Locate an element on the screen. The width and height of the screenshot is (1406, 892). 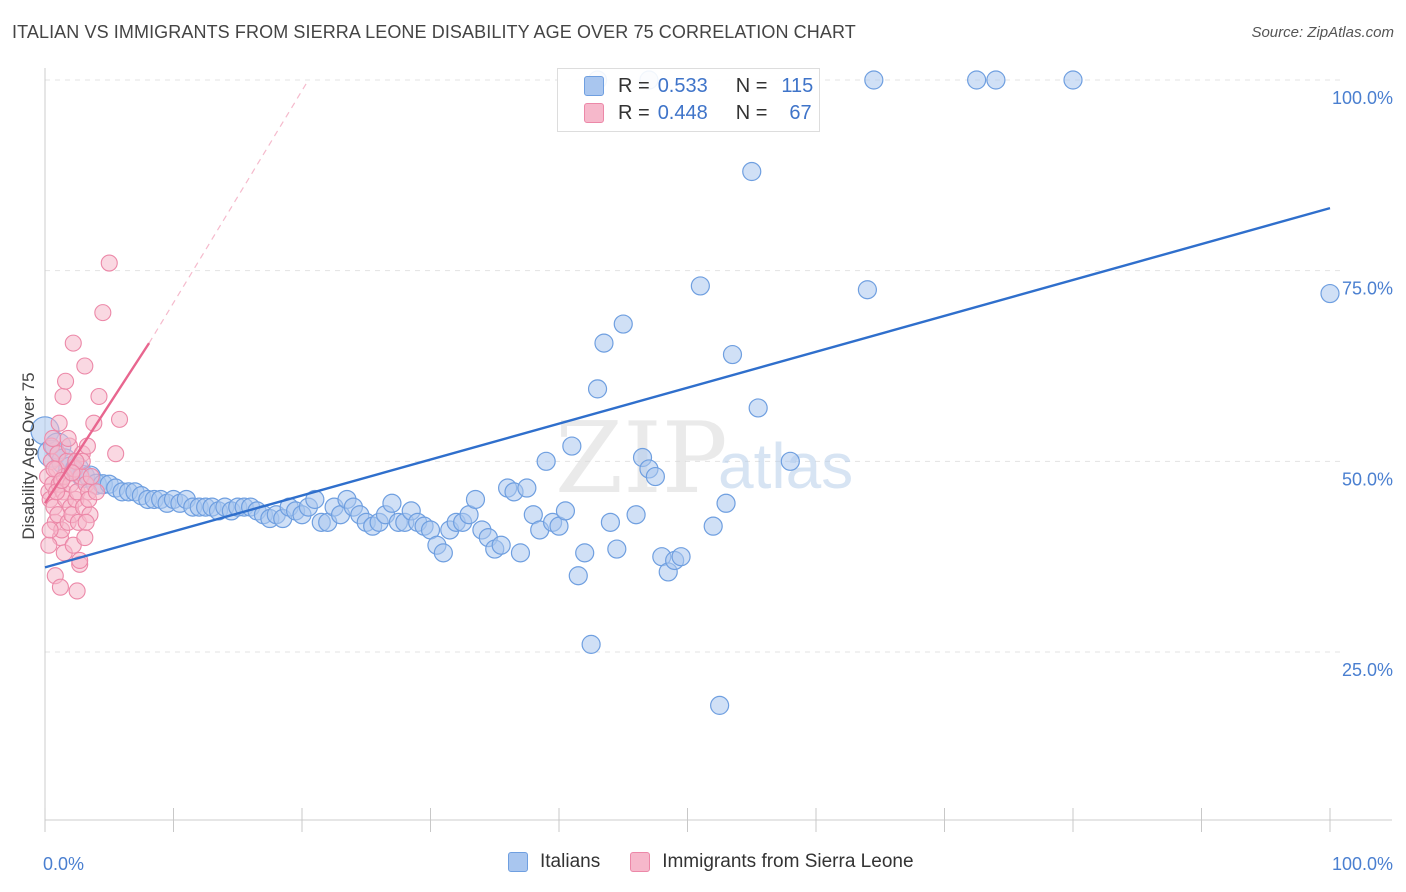
legend-item-sierra-leone: Immigrants from Sierra Leone is located at coordinates (772, 862).